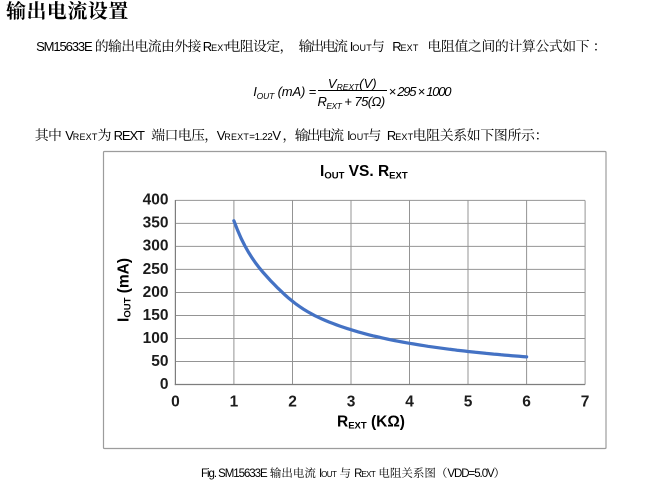  What do you see at coordinates (292, 402) in the screenshot?
I see `svg-text: 2` at bounding box center [292, 402].